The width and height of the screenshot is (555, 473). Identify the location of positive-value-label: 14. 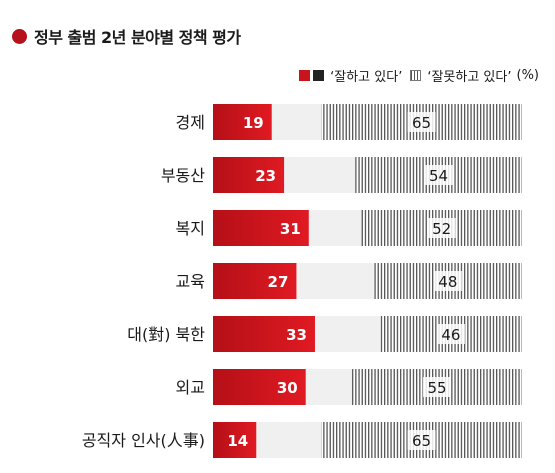
(237, 441).